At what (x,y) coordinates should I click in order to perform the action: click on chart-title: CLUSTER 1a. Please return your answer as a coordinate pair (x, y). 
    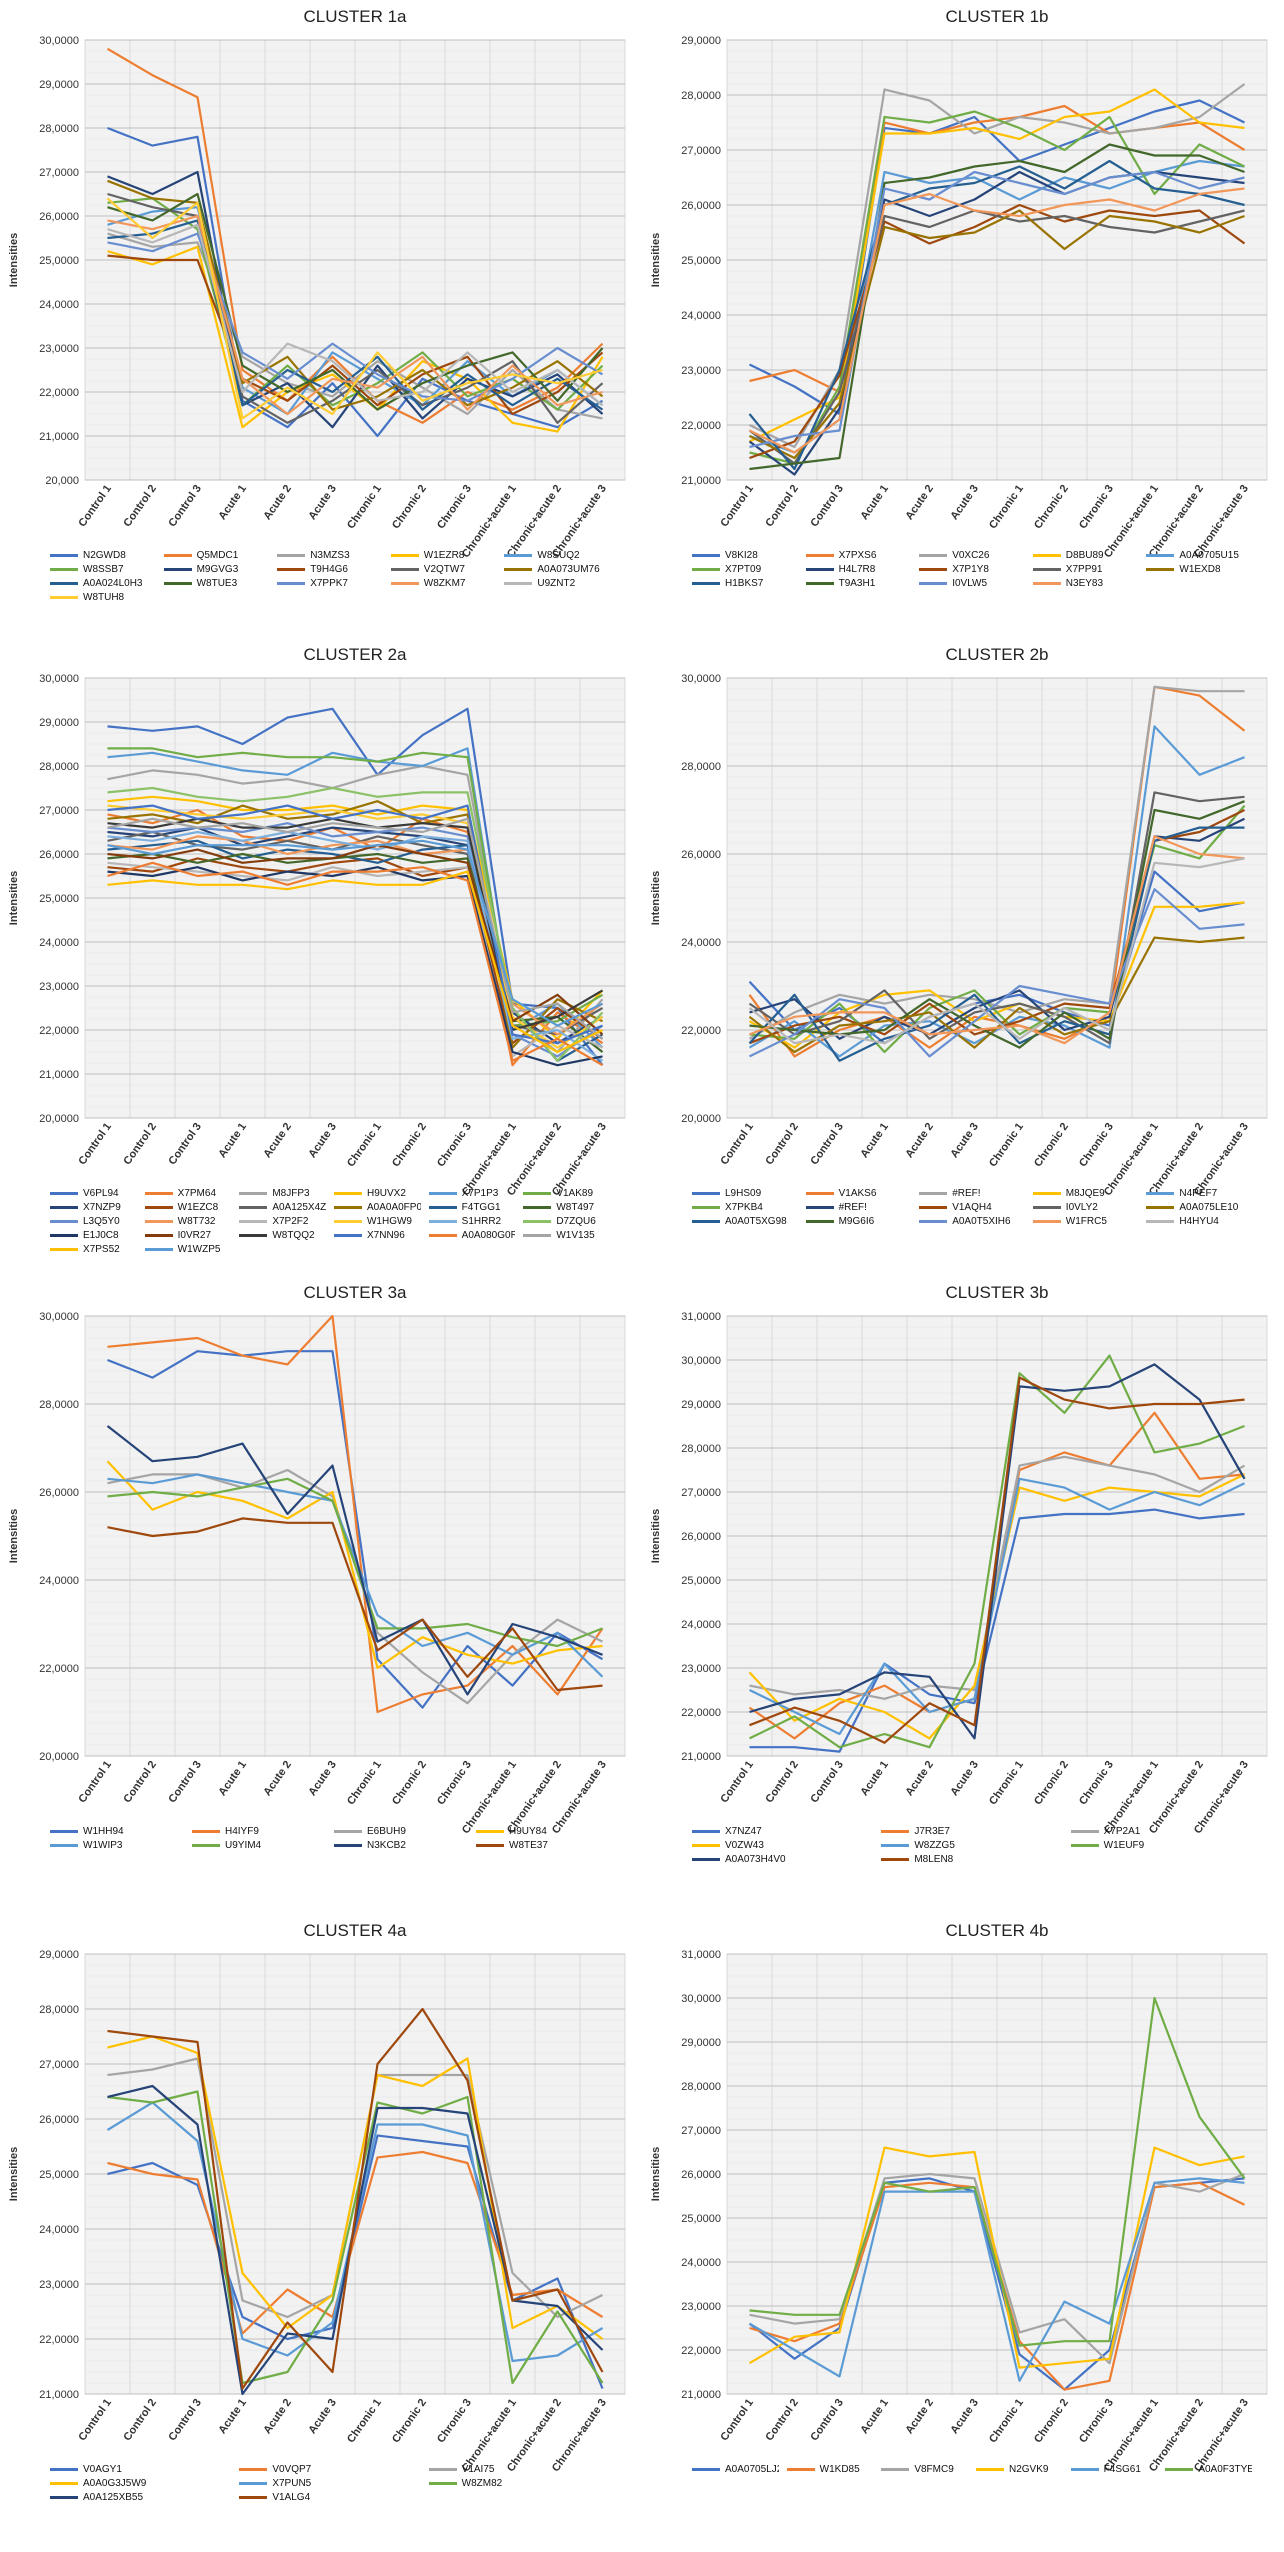
    Looking at the image, I should click on (356, 16).